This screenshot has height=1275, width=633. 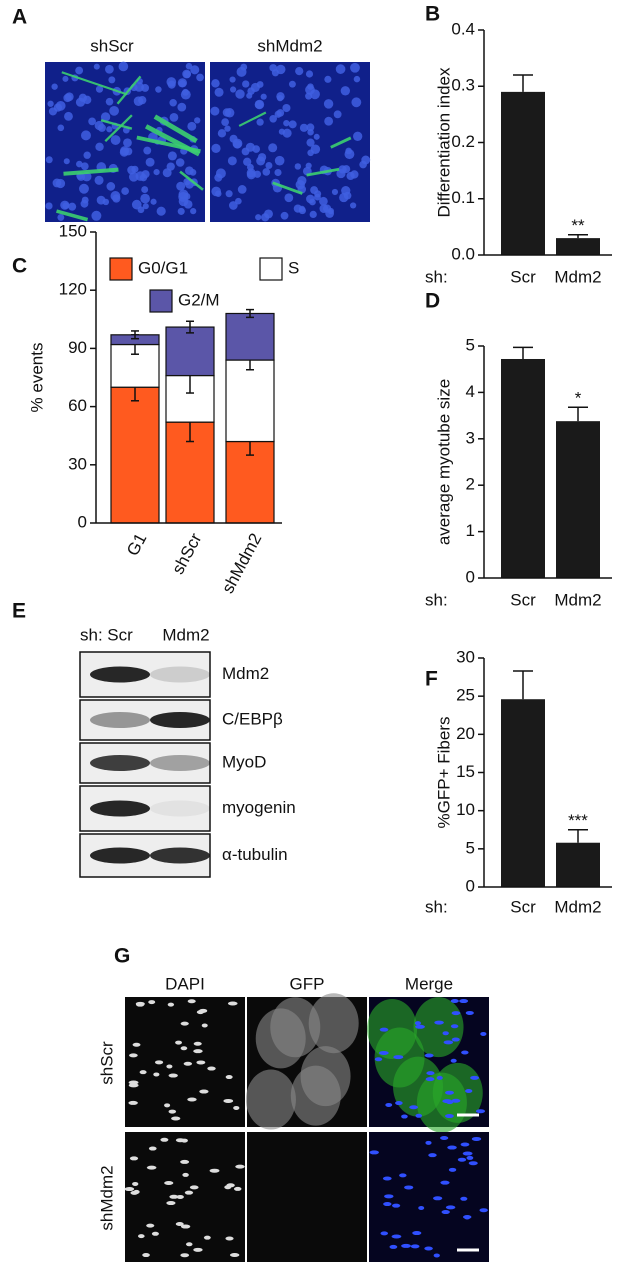 What do you see at coordinates (470, 437) in the screenshot?
I see `y-tick-label: 3` at bounding box center [470, 437].